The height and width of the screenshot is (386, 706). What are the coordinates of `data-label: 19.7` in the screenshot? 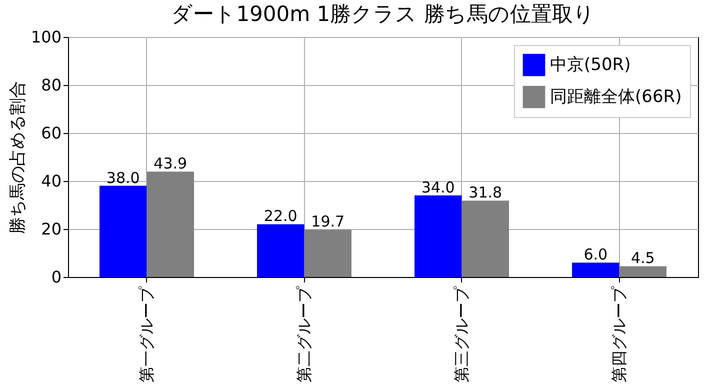 It's located at (328, 221).